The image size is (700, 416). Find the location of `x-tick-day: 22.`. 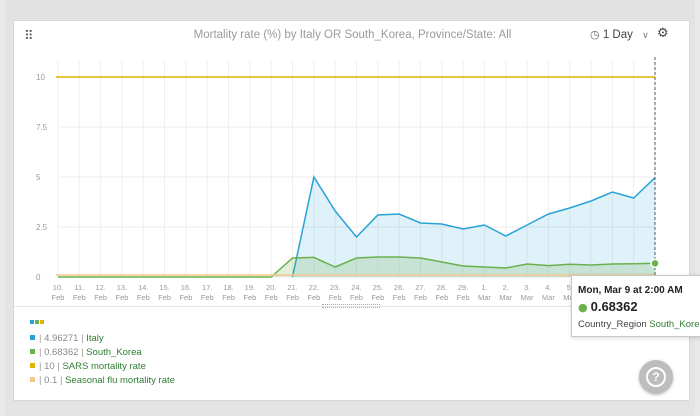

x-tick-day: 22. is located at coordinates (314, 287).